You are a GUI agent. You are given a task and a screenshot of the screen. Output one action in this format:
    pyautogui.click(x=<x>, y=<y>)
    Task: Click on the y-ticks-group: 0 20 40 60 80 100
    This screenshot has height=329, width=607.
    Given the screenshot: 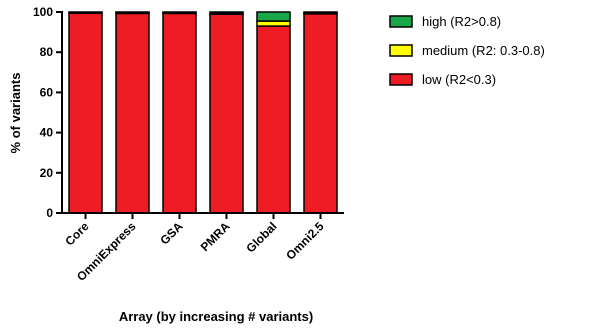 What is the action you would take?
    pyautogui.click(x=47, y=112)
    